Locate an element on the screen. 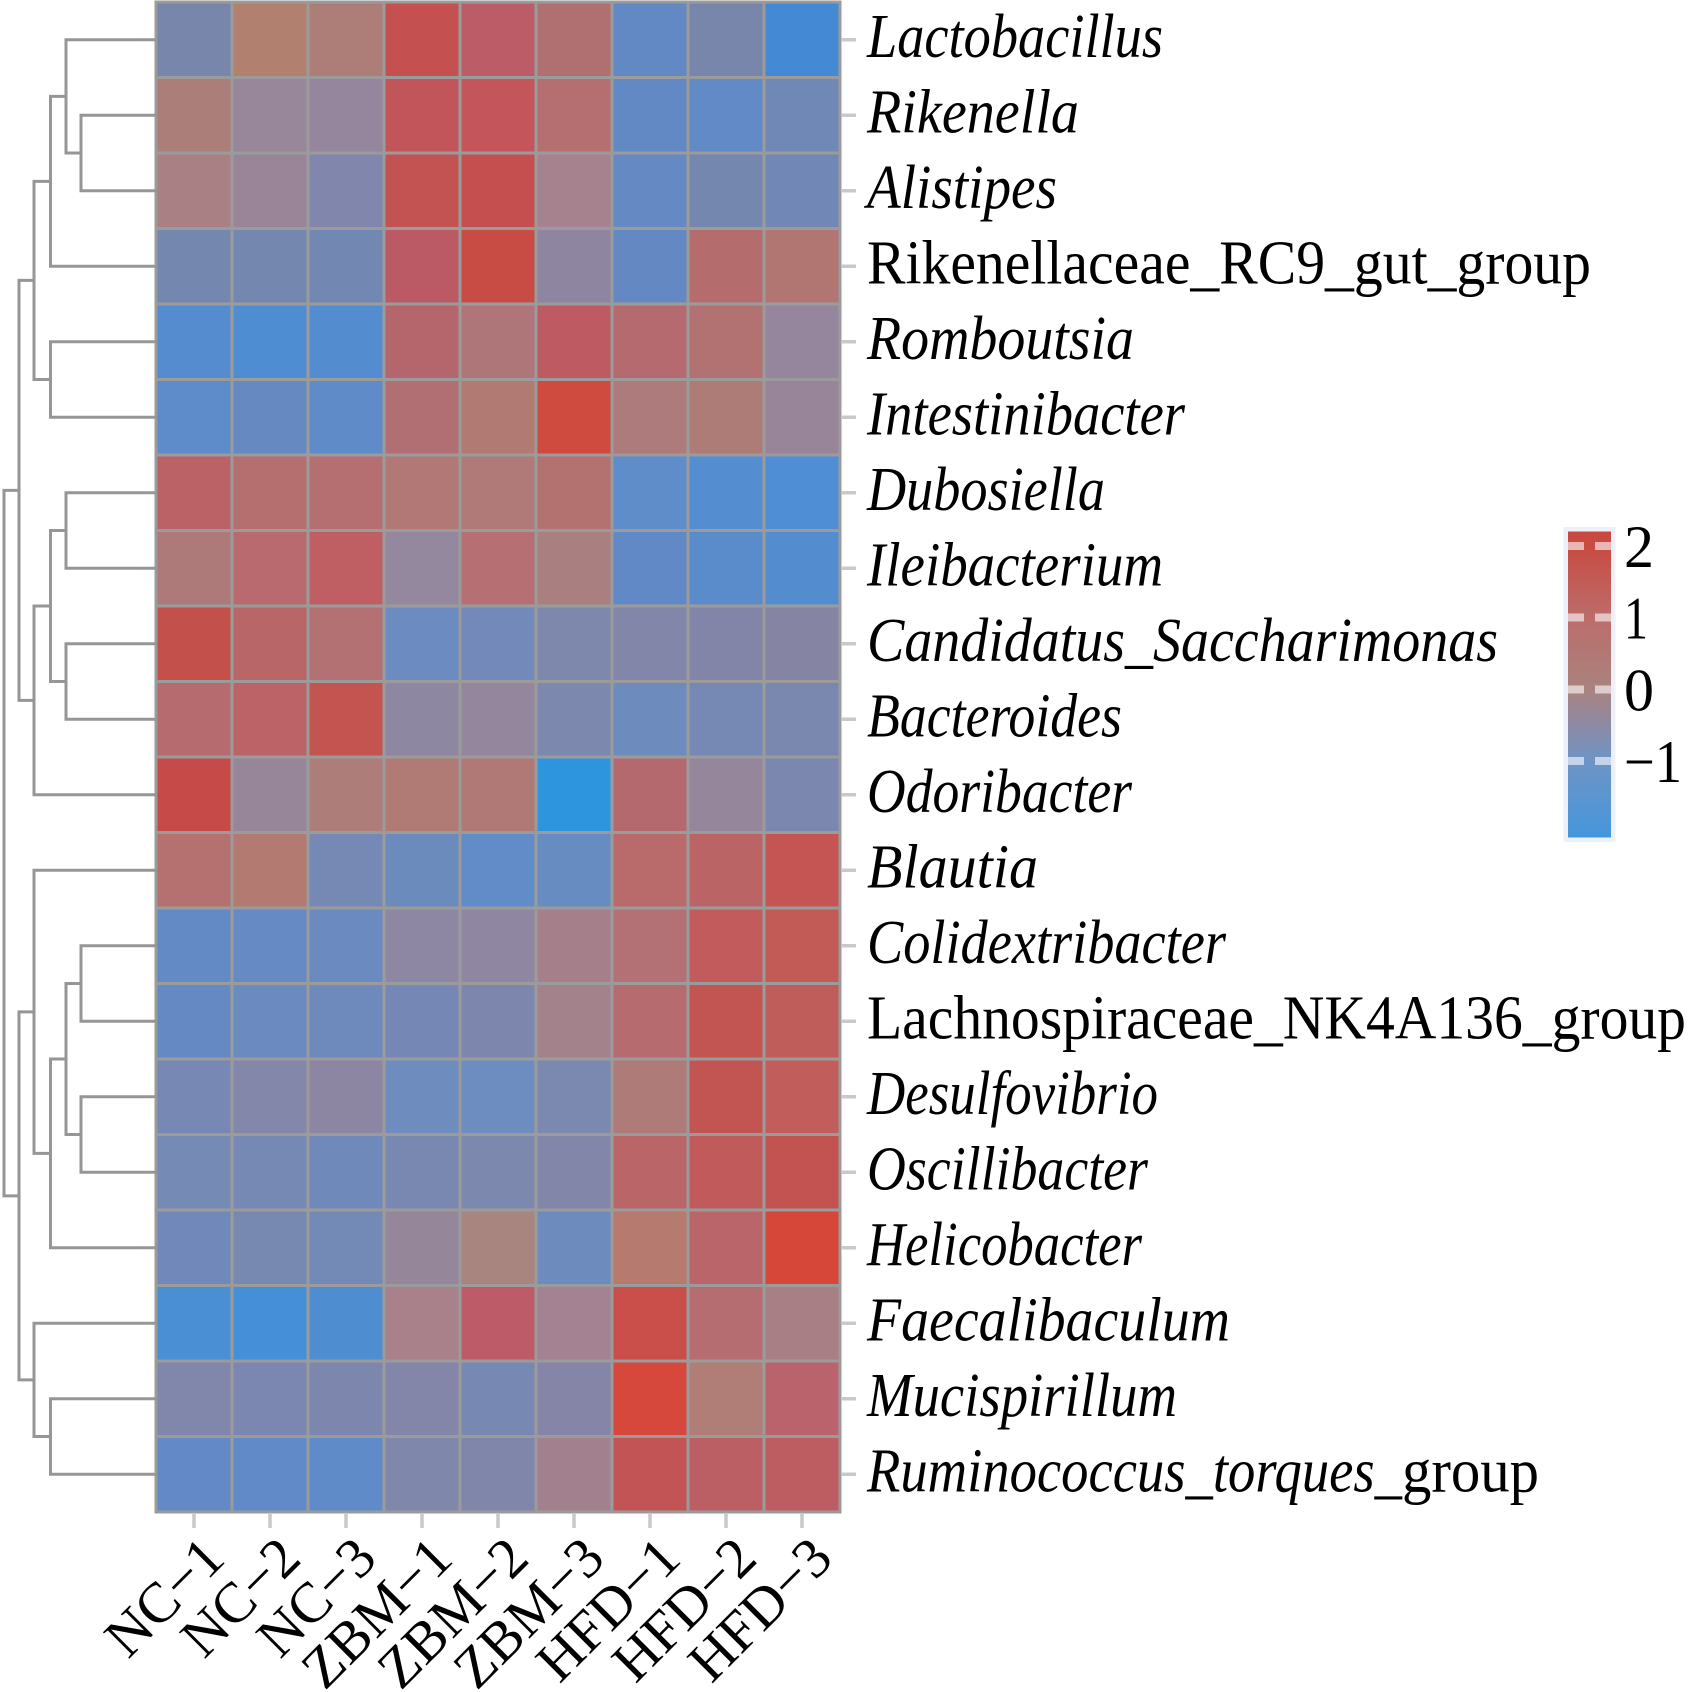 Image resolution: width=1692 pixels, height=1692 pixels. svg-text: Bacteroides is located at coordinates (994, 716).